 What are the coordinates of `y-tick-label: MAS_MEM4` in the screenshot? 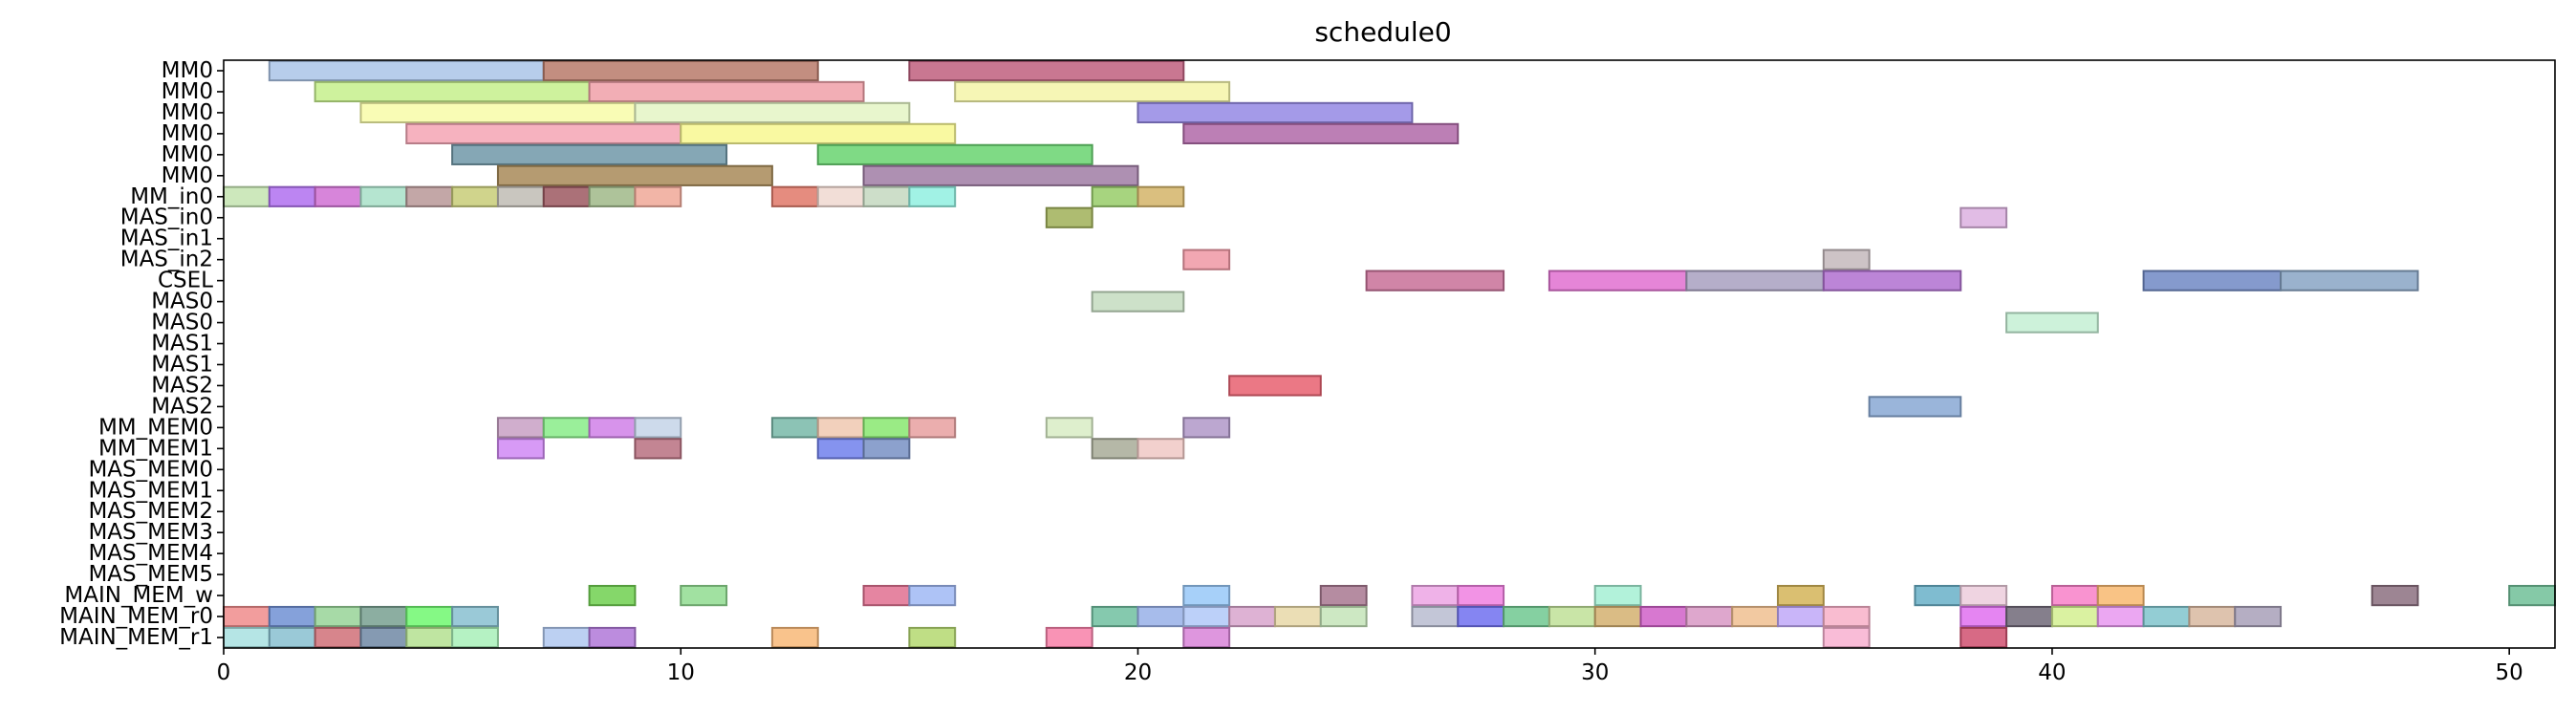 It's located at (150, 553).